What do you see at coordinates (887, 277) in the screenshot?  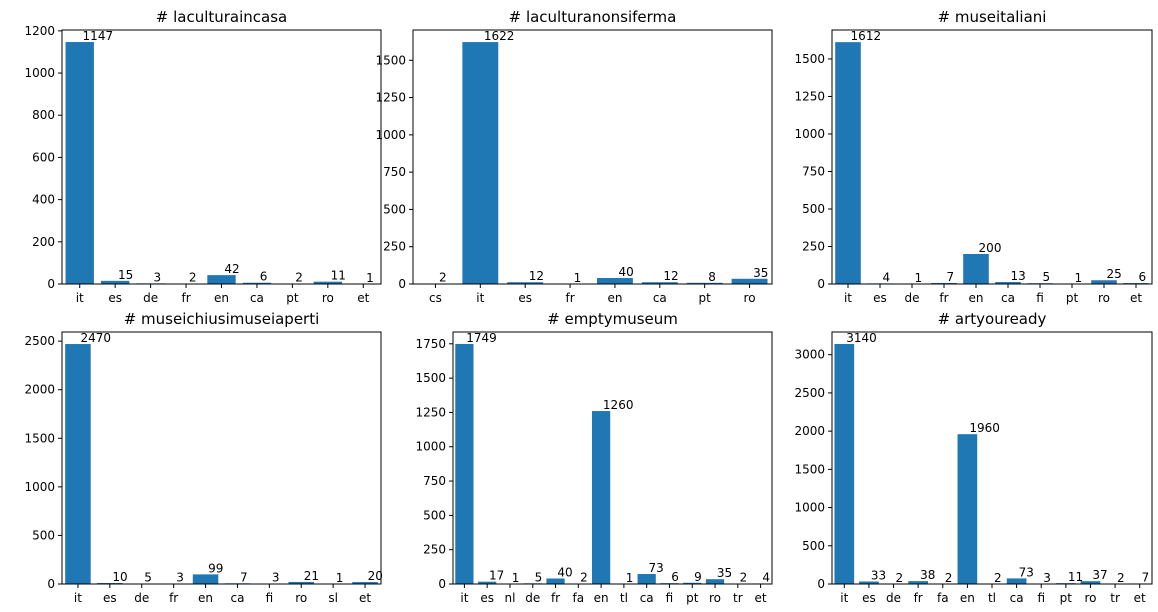 I see `bar-value-label: 4` at bounding box center [887, 277].